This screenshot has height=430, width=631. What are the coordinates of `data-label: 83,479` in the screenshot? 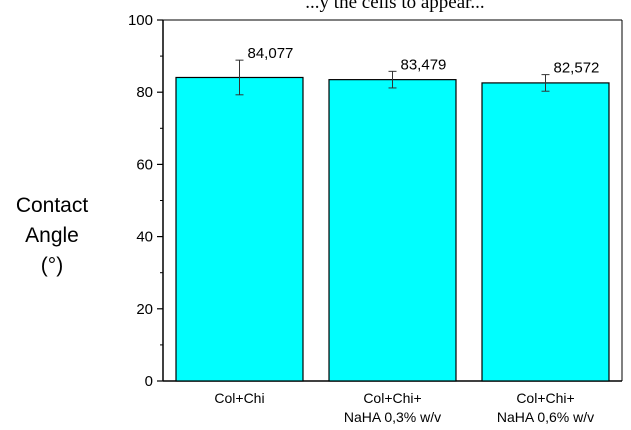 It's located at (424, 64).